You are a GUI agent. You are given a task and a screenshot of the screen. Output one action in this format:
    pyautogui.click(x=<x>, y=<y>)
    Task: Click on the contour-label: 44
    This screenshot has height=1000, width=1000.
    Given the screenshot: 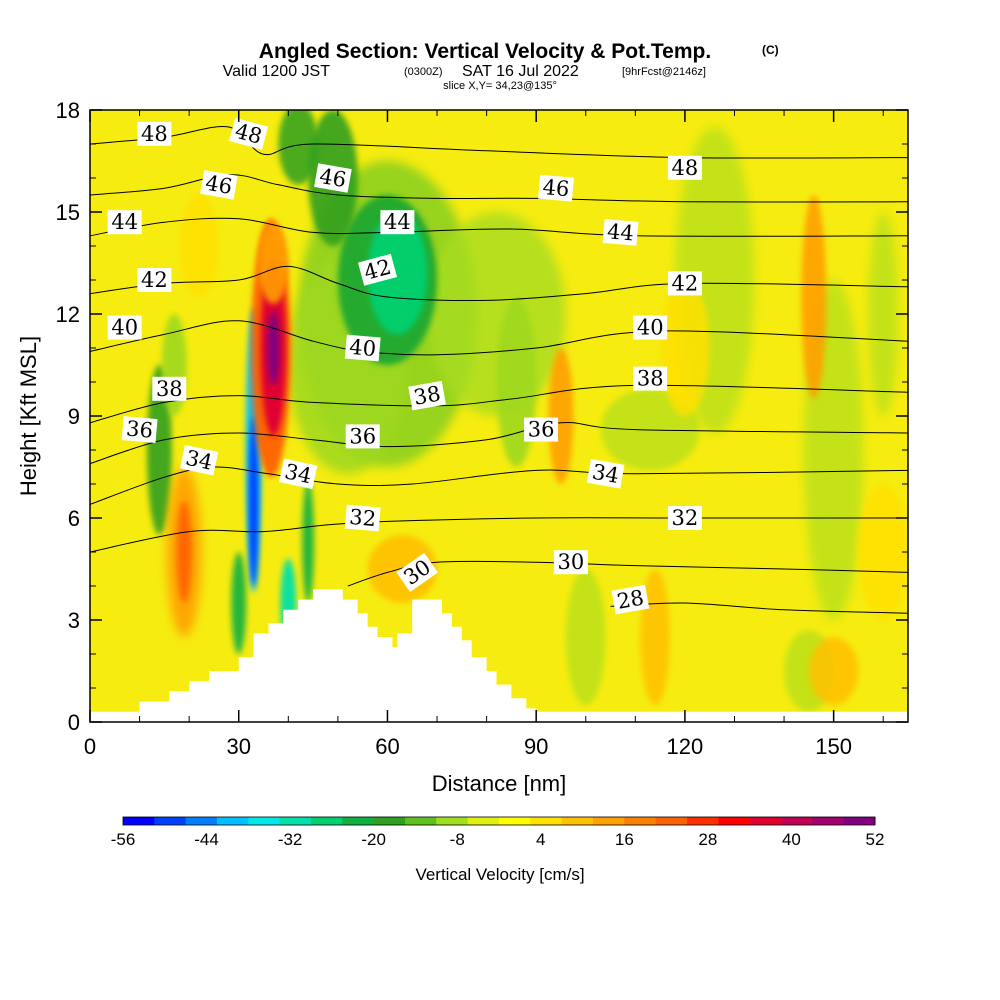 What is the action you would take?
    pyautogui.click(x=620, y=232)
    